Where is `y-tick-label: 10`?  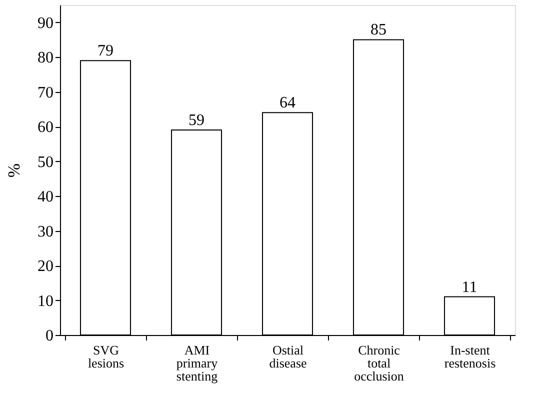
y-tick-label: 10 is located at coordinates (46, 301).